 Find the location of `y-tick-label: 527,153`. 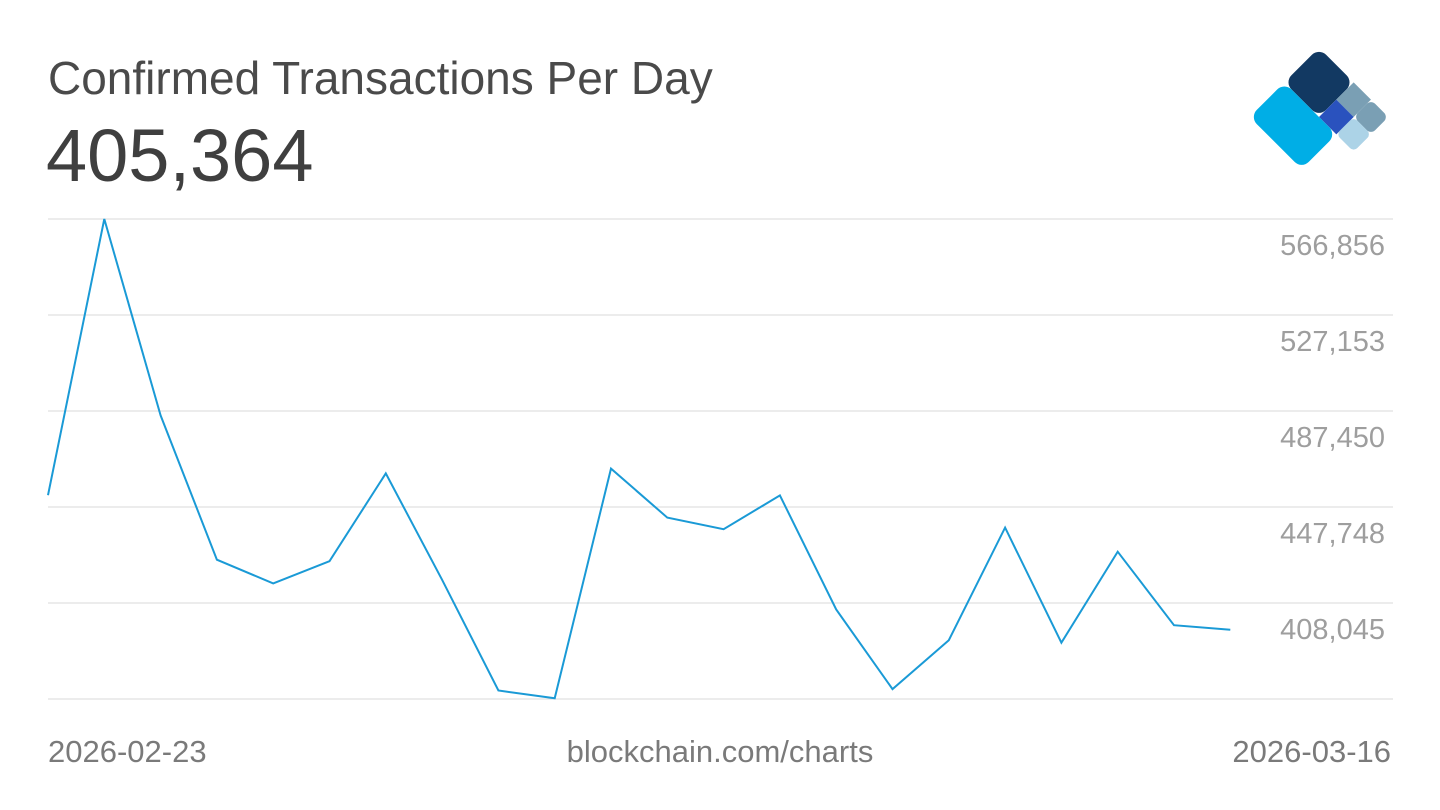

y-tick-label: 527,153 is located at coordinates (1332, 342).